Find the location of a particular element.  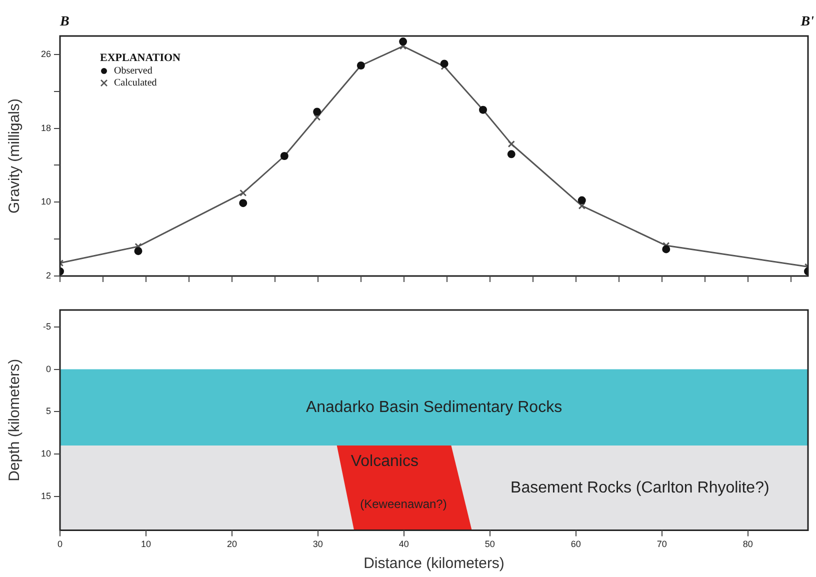

y-tick-label: 2 is located at coordinates (48, 275).